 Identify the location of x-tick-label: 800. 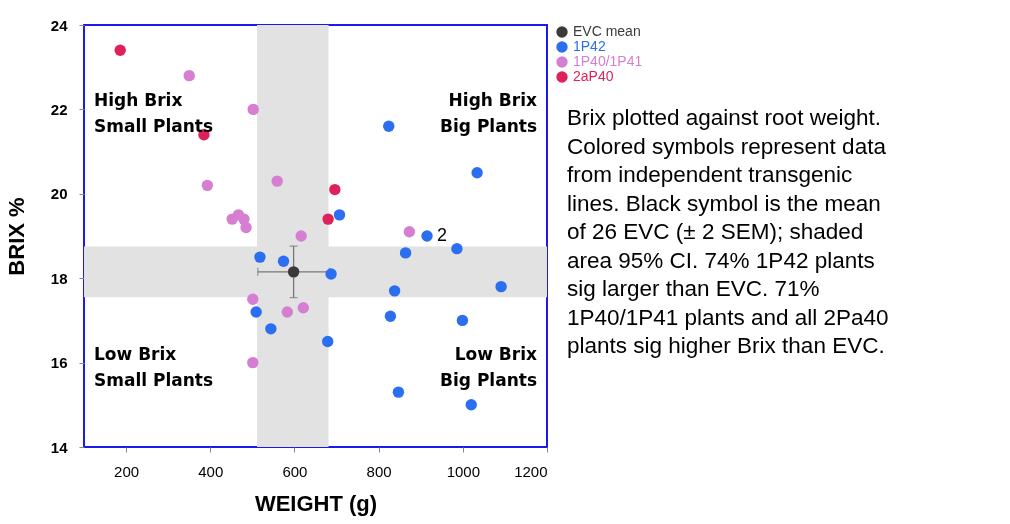
(379, 471).